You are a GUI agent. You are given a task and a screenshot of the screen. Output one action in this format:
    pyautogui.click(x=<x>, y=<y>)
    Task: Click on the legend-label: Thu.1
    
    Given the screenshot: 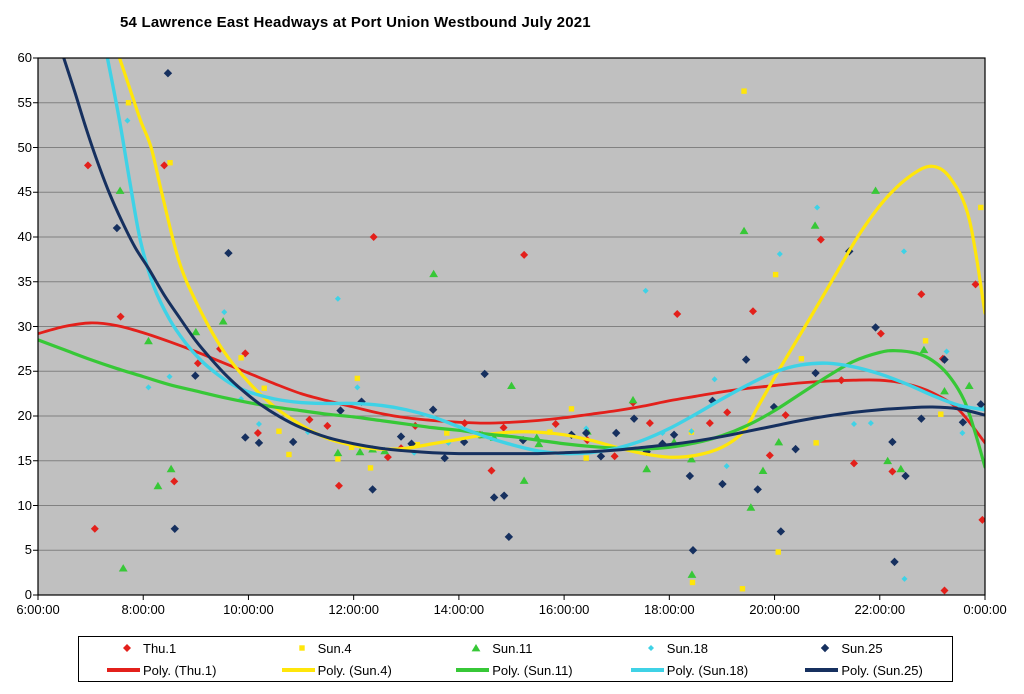 What is the action you would take?
    pyautogui.click(x=160, y=648)
    